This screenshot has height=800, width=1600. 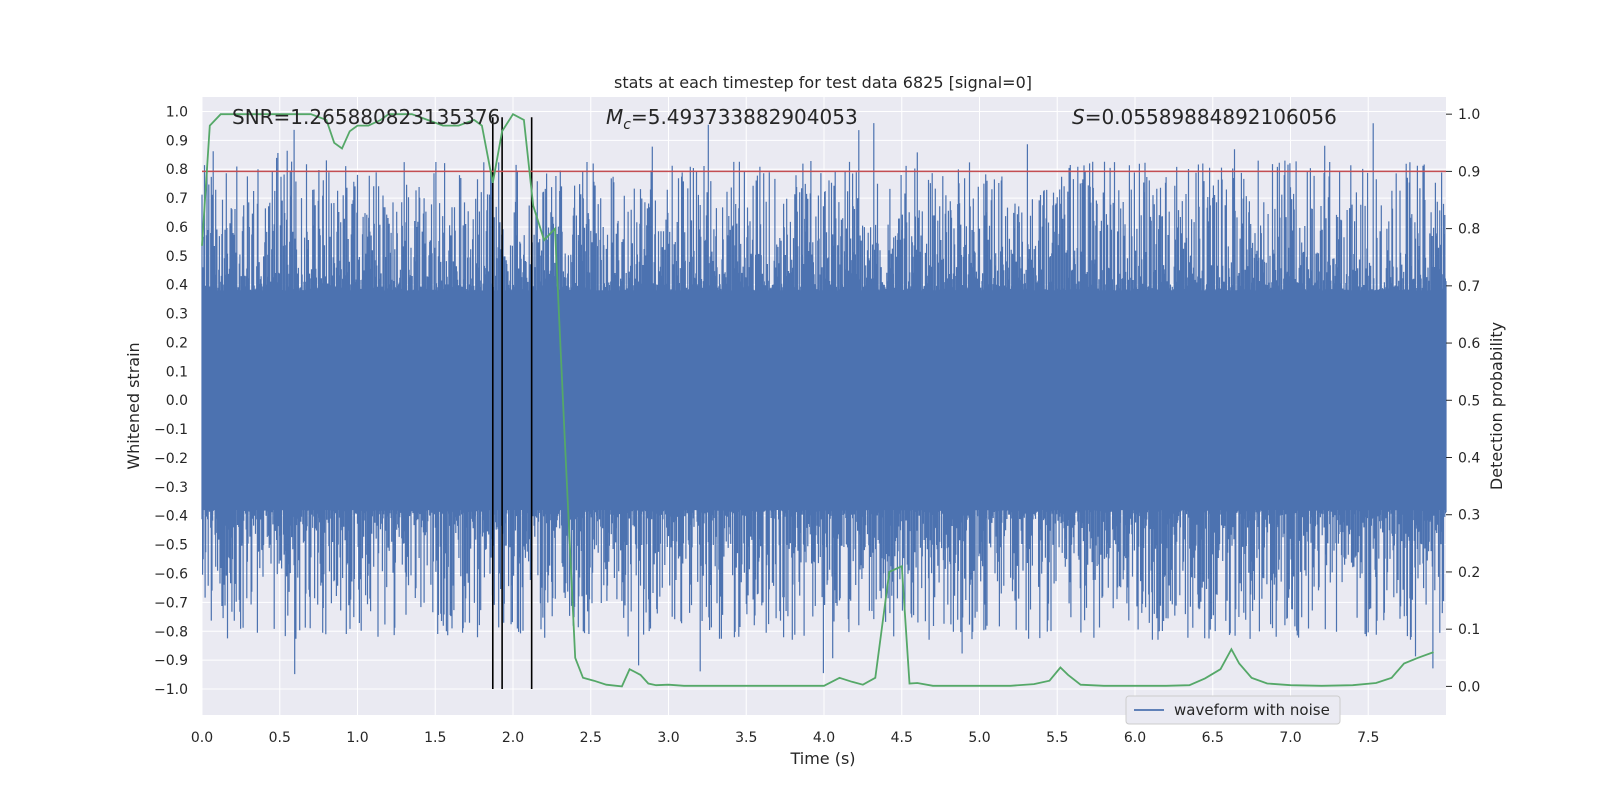 I want to click on y-right-tick-label: 0.4, so click(x=1469, y=459).